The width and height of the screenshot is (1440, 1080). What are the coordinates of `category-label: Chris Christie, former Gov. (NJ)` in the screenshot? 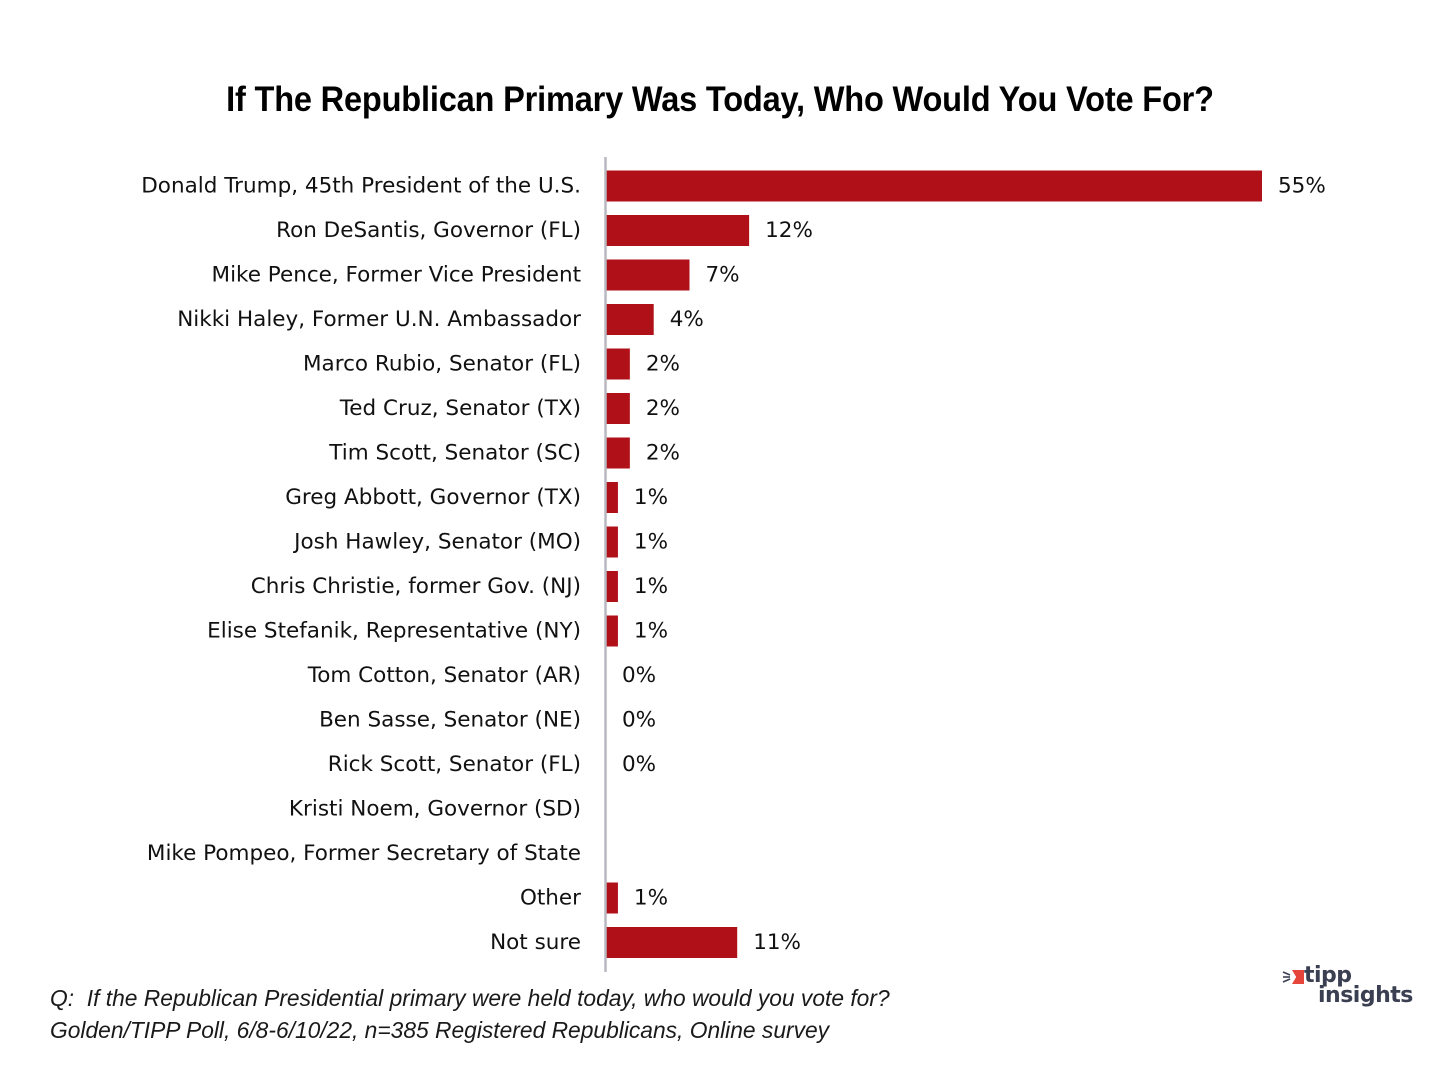 It's located at (416, 586).